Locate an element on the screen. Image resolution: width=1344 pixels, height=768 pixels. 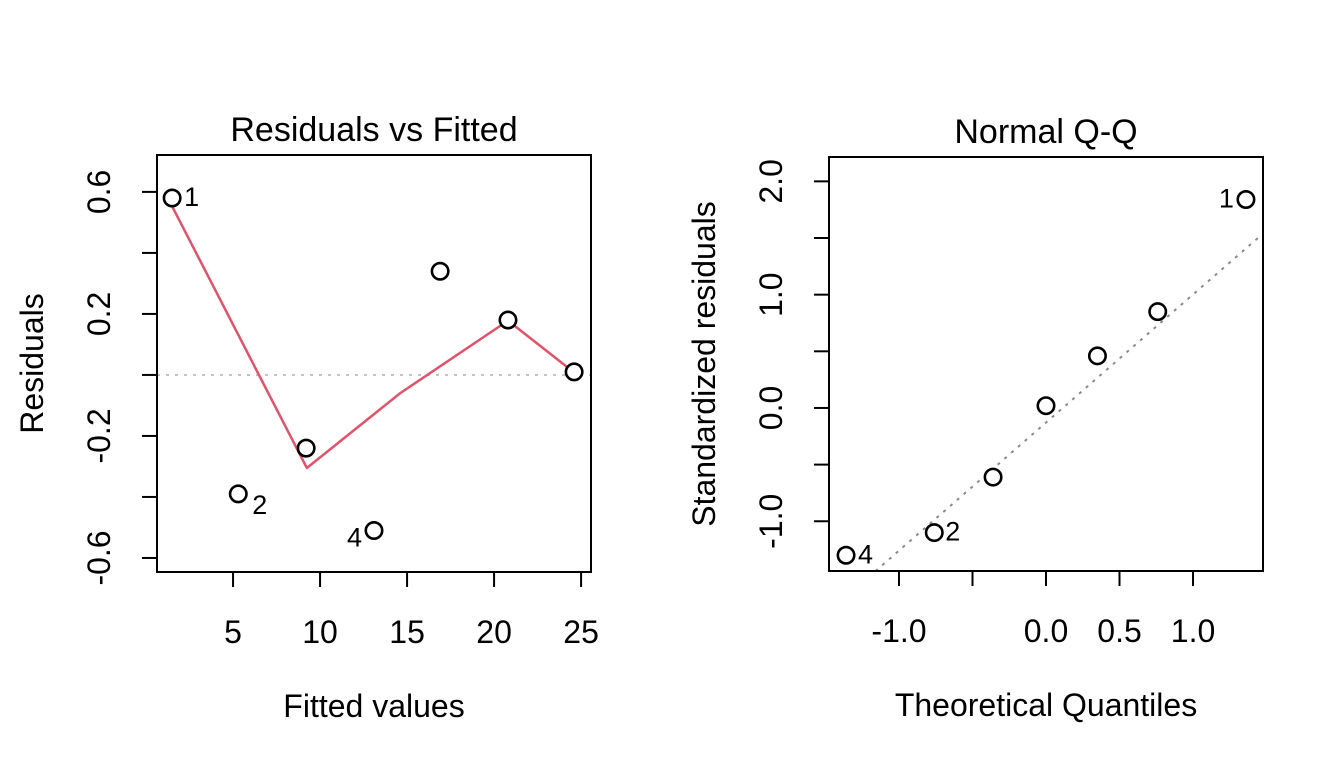
x-tick-label: 0.5 is located at coordinates (1119, 631).